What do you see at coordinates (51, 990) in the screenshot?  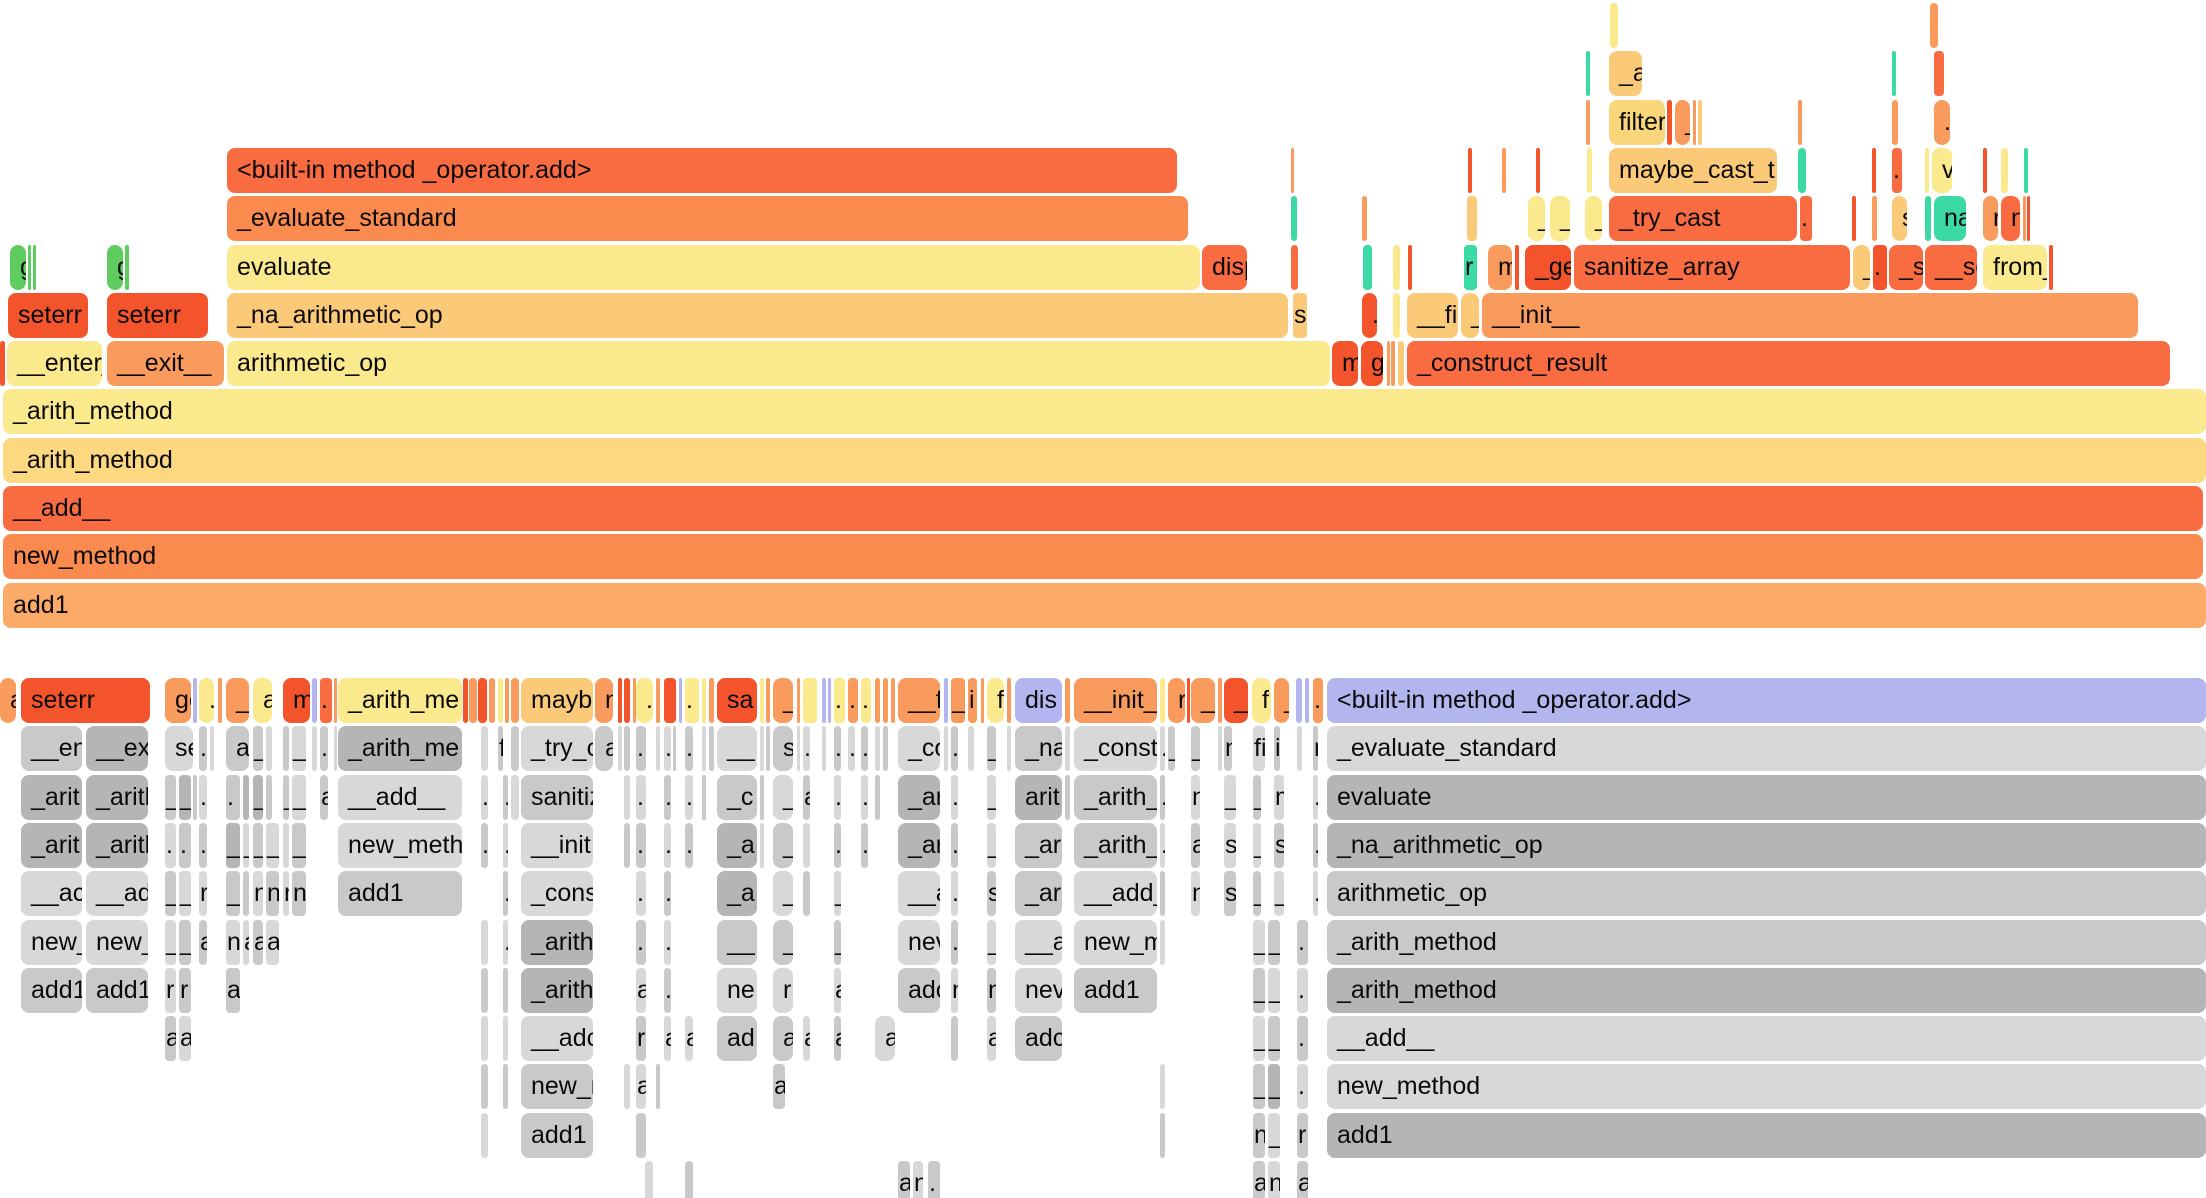 I see `frame-bar: add1` at bounding box center [51, 990].